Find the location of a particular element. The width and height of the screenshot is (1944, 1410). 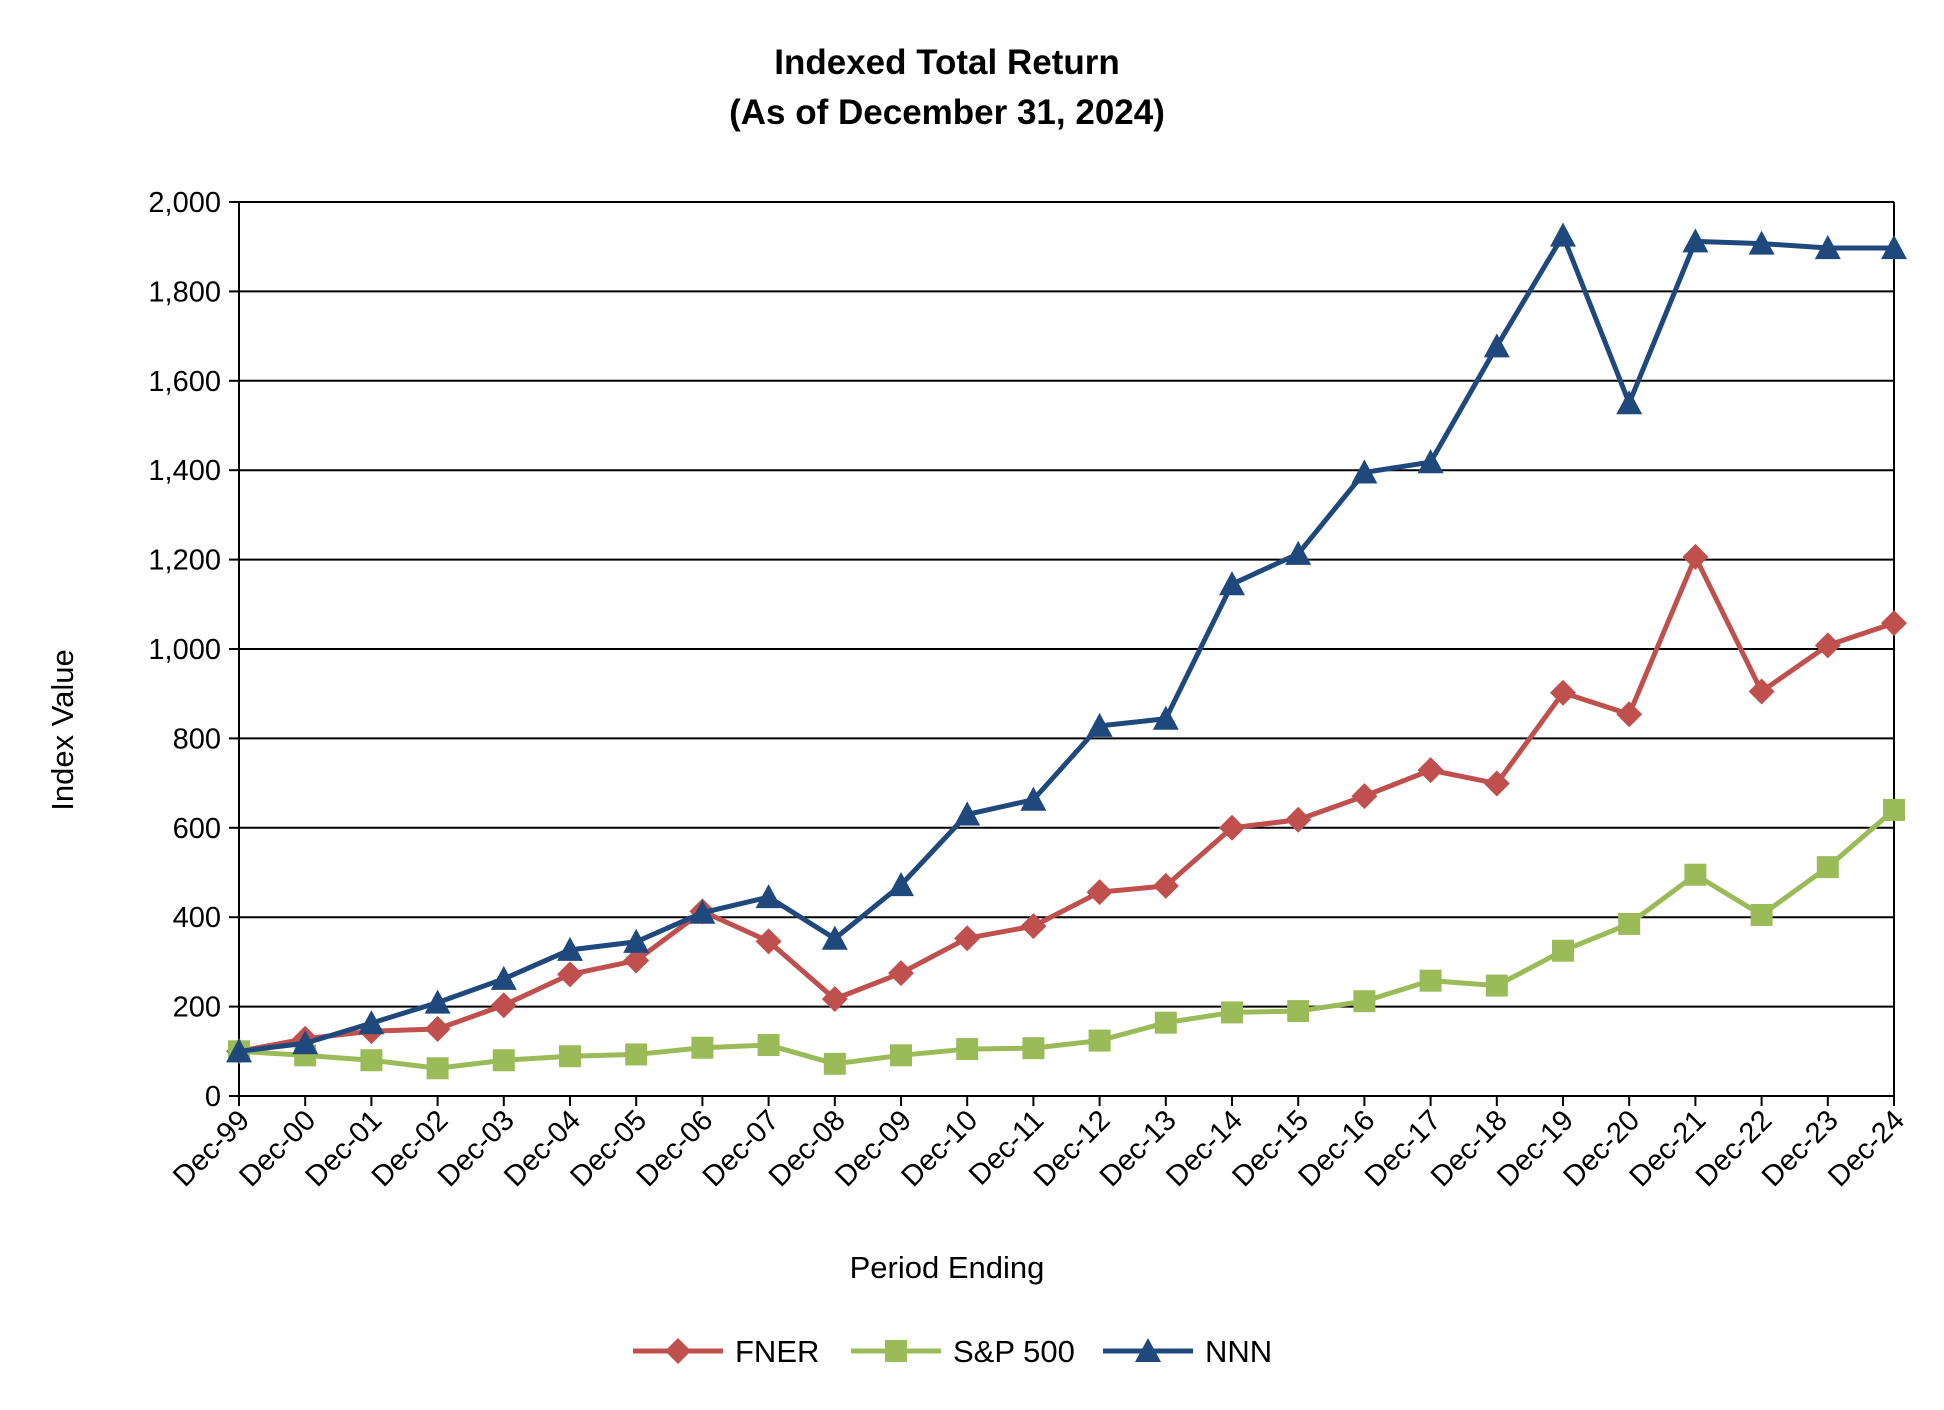

legend: FNER S&P 500 NNN is located at coordinates (952, 1351).